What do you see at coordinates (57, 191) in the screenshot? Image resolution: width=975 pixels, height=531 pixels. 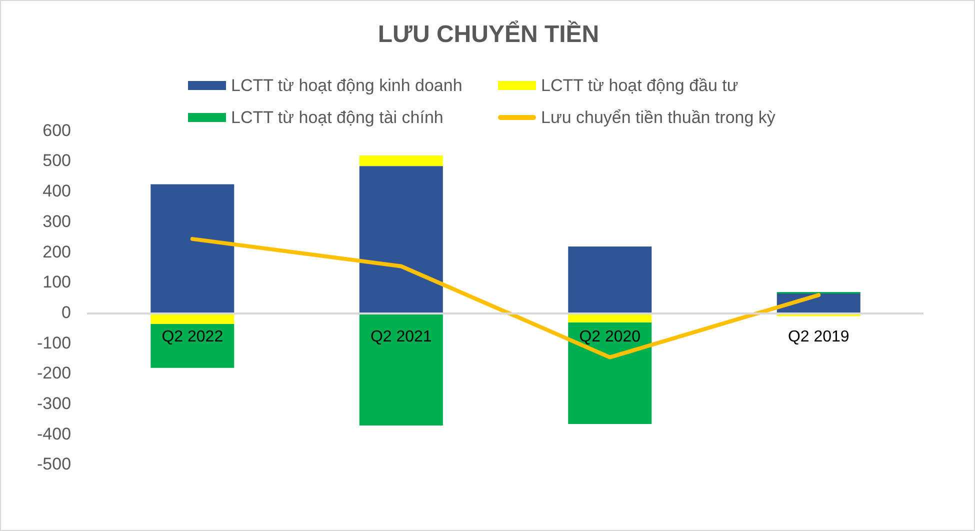 I see `y-tick-label: 400` at bounding box center [57, 191].